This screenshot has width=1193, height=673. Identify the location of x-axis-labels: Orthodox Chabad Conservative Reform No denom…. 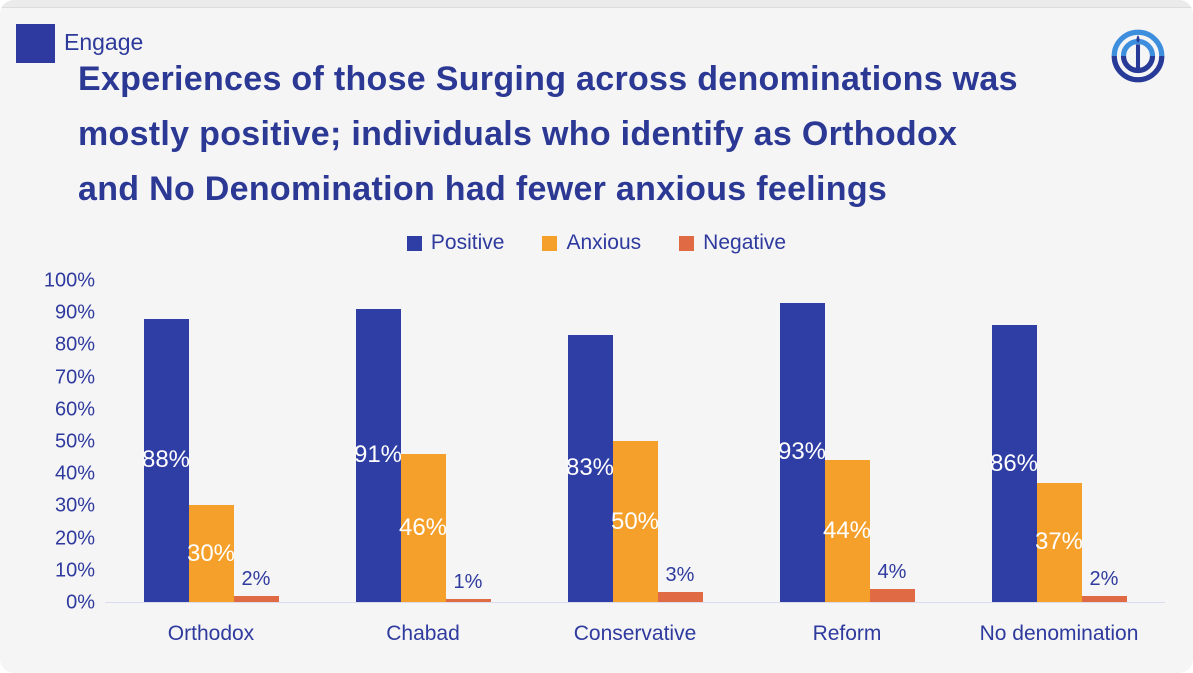
(635, 634).